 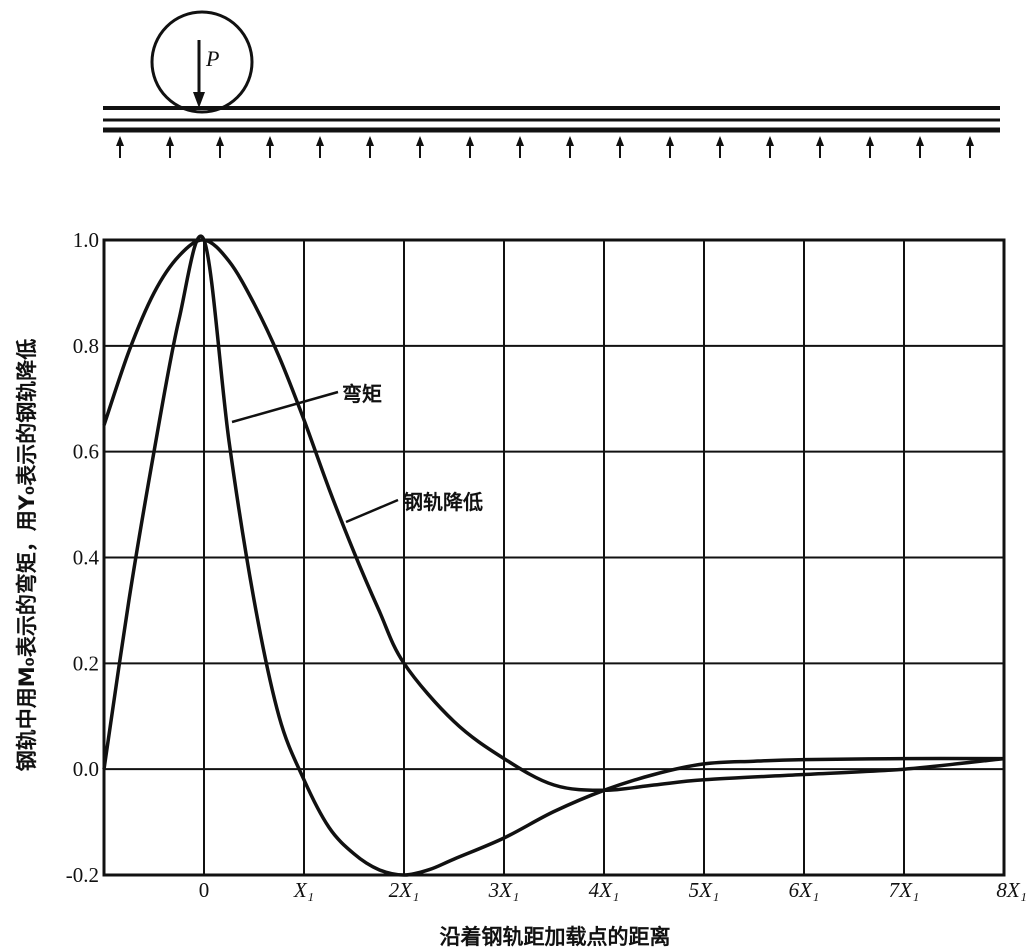 I want to click on rail-load-diagram: P, so click(x=551, y=84).